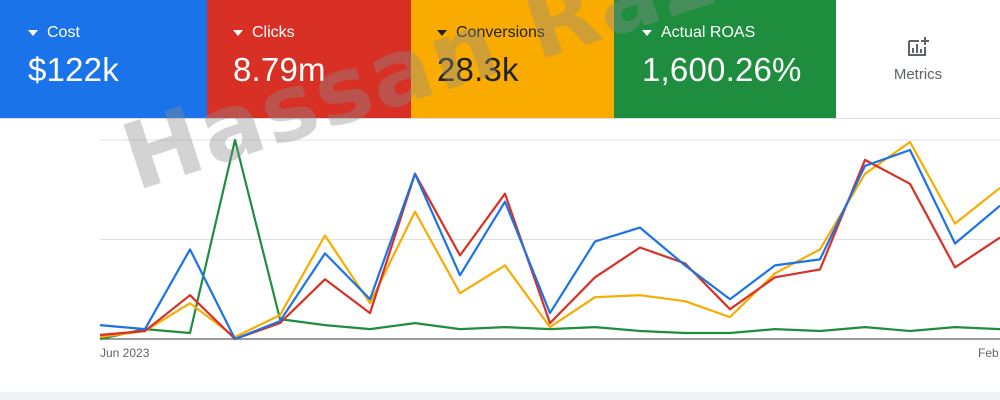 Image resolution: width=1000 pixels, height=400 pixels. I want to click on metric-label: Actual ROAS, so click(708, 32).